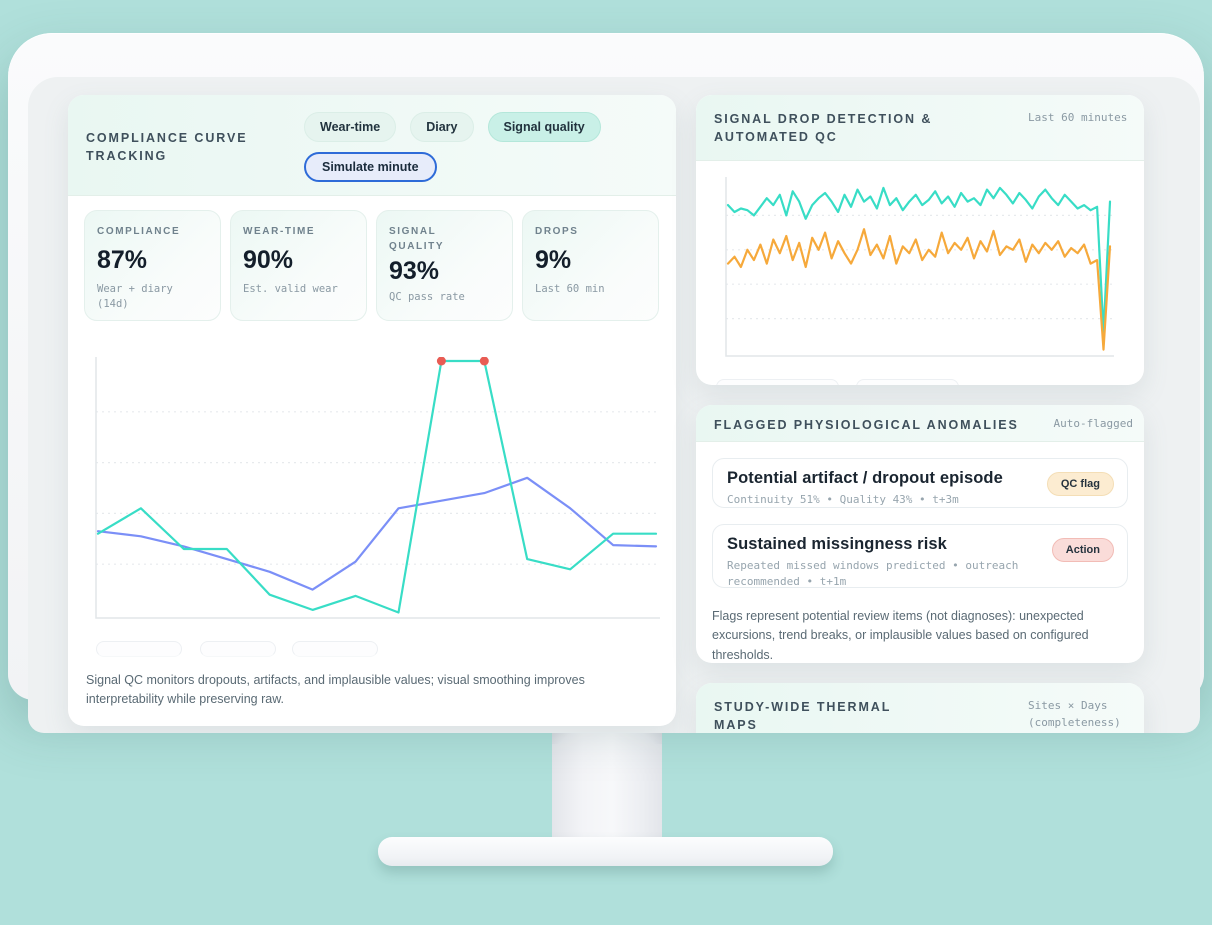 This screenshot has width=1212, height=925. I want to click on anomaly-title: Potential artifact / dropout episode, so click(865, 478).